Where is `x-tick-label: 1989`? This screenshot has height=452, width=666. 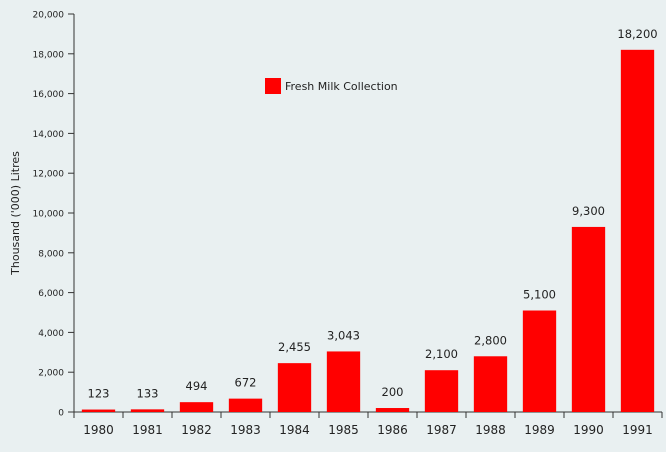
x-tick-label: 1989 is located at coordinates (539, 430).